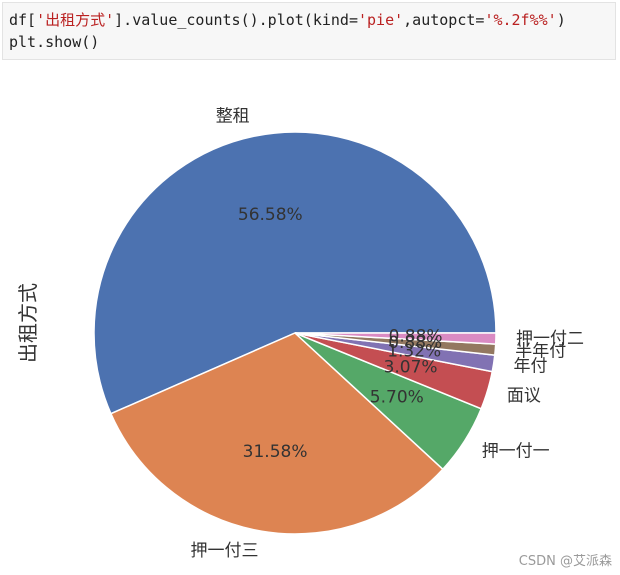 The height and width of the screenshot is (575, 620). Describe the element at coordinates (565, 561) in the screenshot. I see `watermark: CSDN @艾派森` at that location.